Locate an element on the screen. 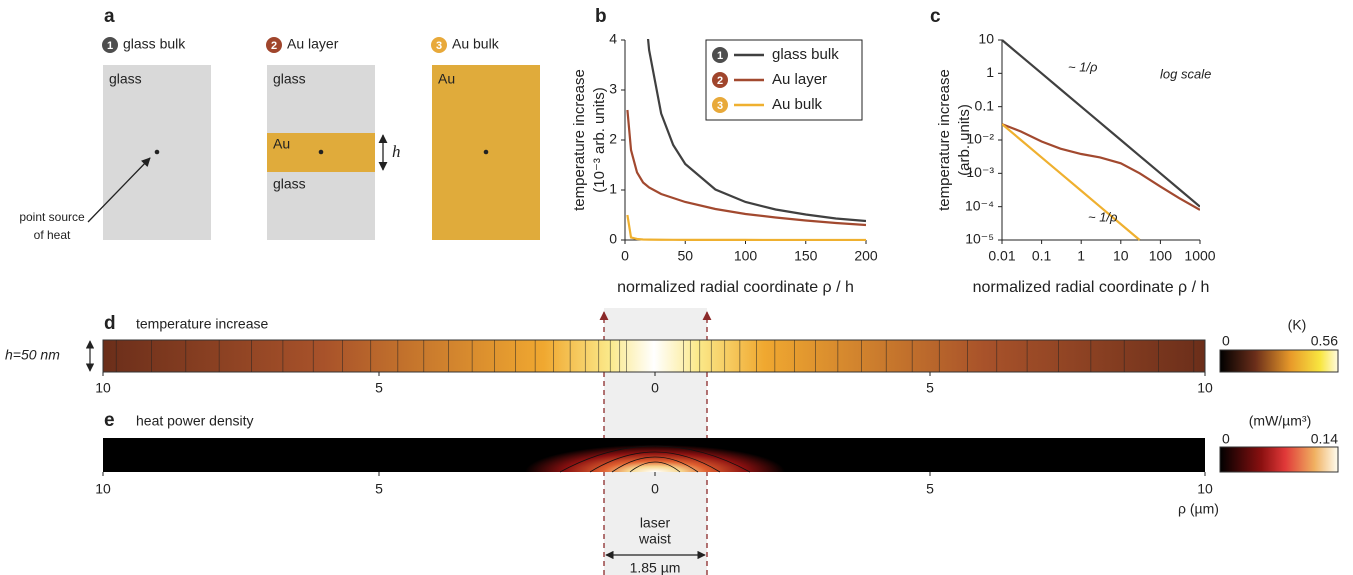  y-tick-label: 10⁻⁴ is located at coordinates (979, 205).